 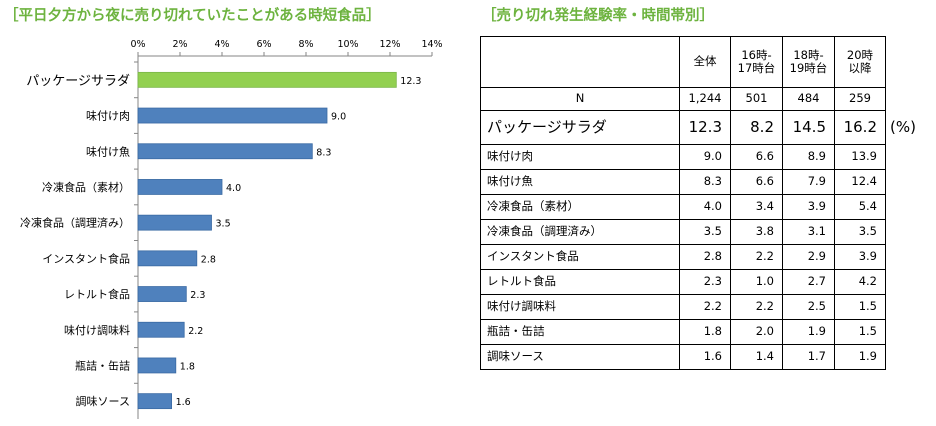 What do you see at coordinates (580, 257) in the screenshot?
I see `row-label: インスタント食品` at bounding box center [580, 257].